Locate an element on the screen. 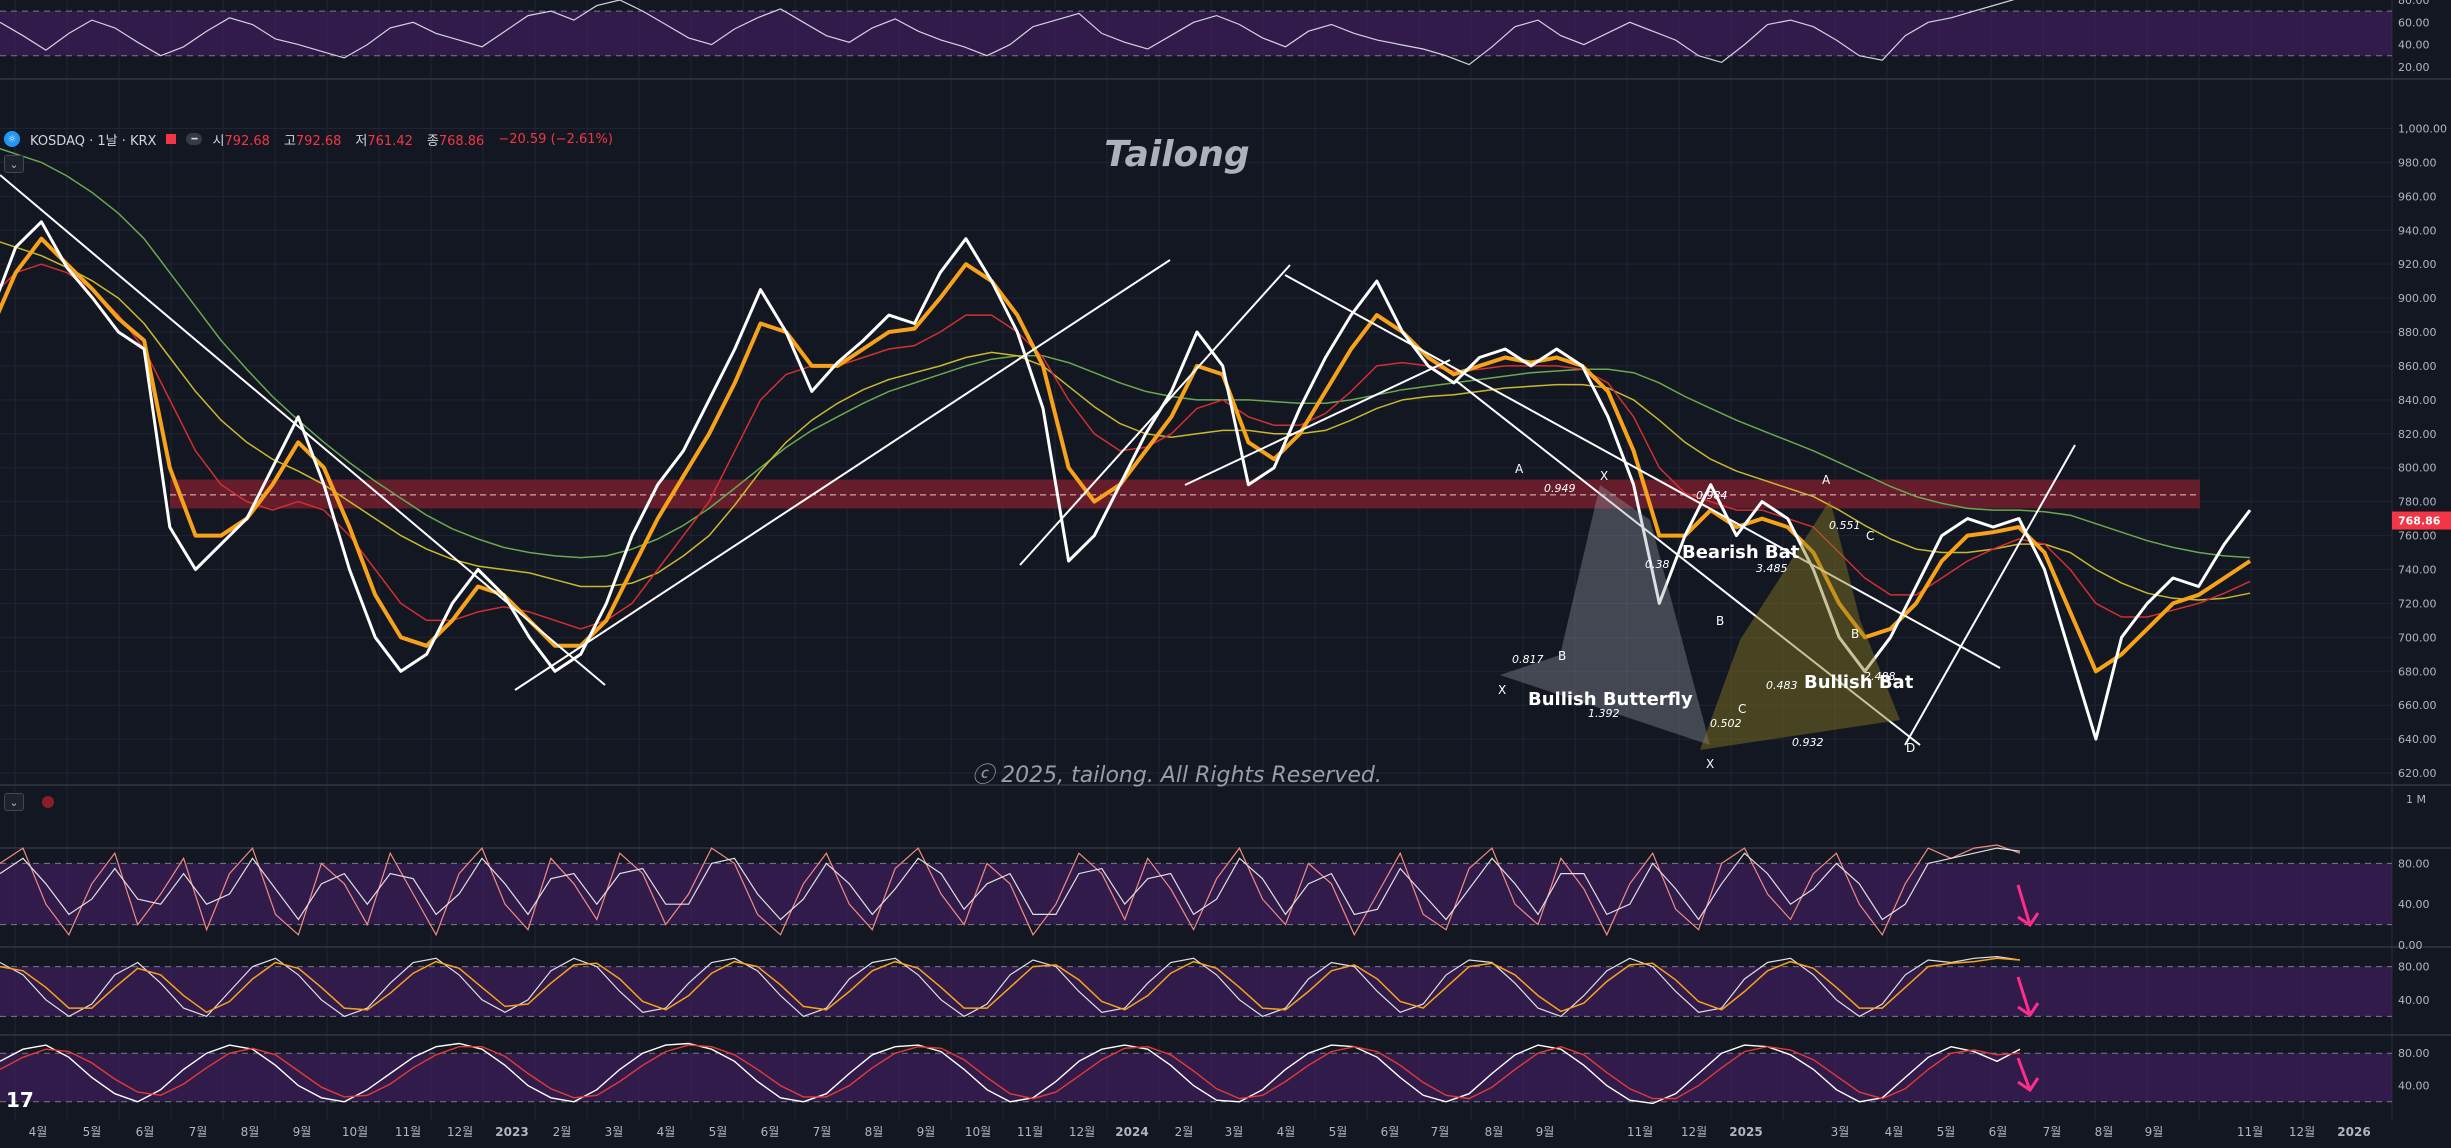  y-tick-label: 940.00 is located at coordinates (2417, 230).